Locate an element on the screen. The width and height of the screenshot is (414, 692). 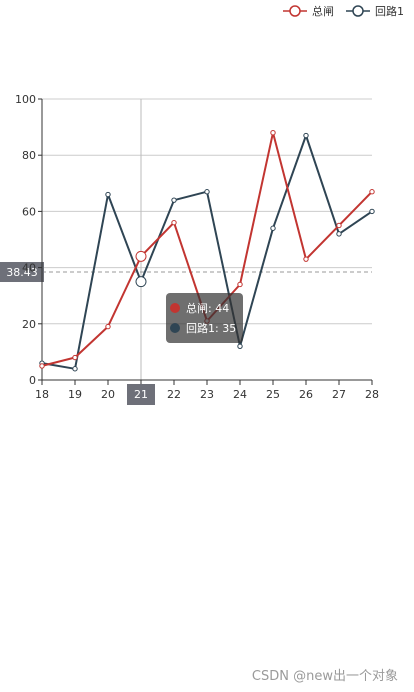
y-tick-label: 20 is located at coordinates (29, 324).